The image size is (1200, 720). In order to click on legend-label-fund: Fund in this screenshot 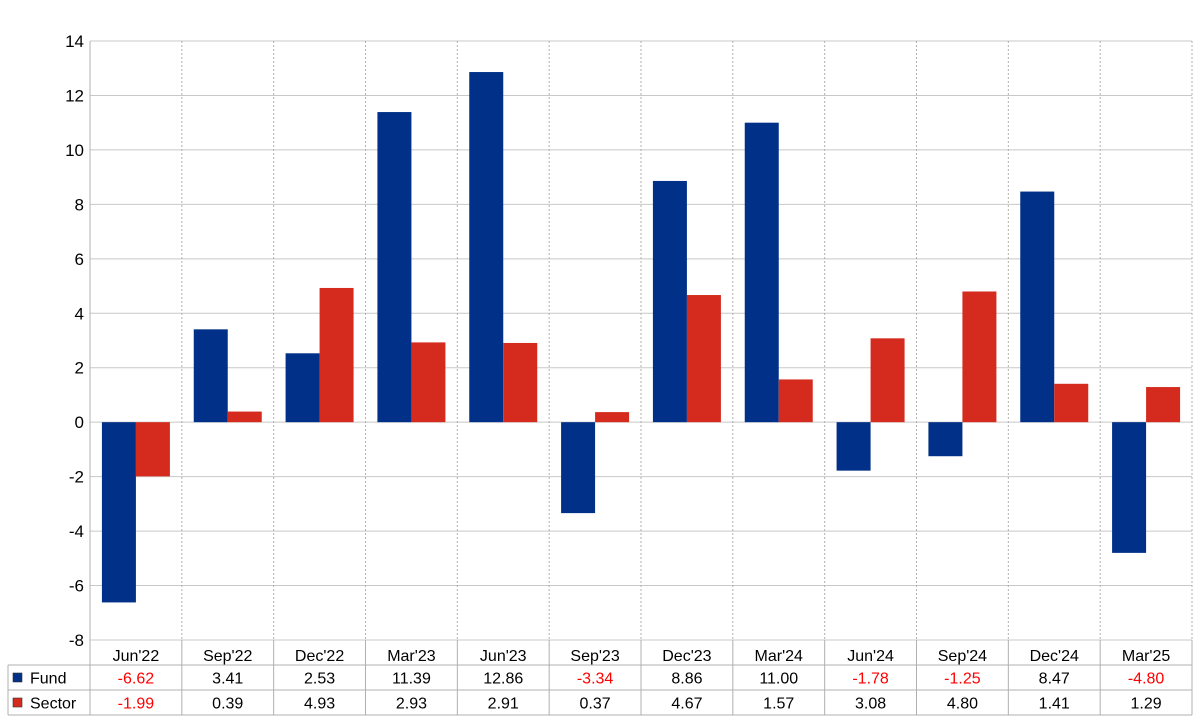, I will do `click(48, 679)`.